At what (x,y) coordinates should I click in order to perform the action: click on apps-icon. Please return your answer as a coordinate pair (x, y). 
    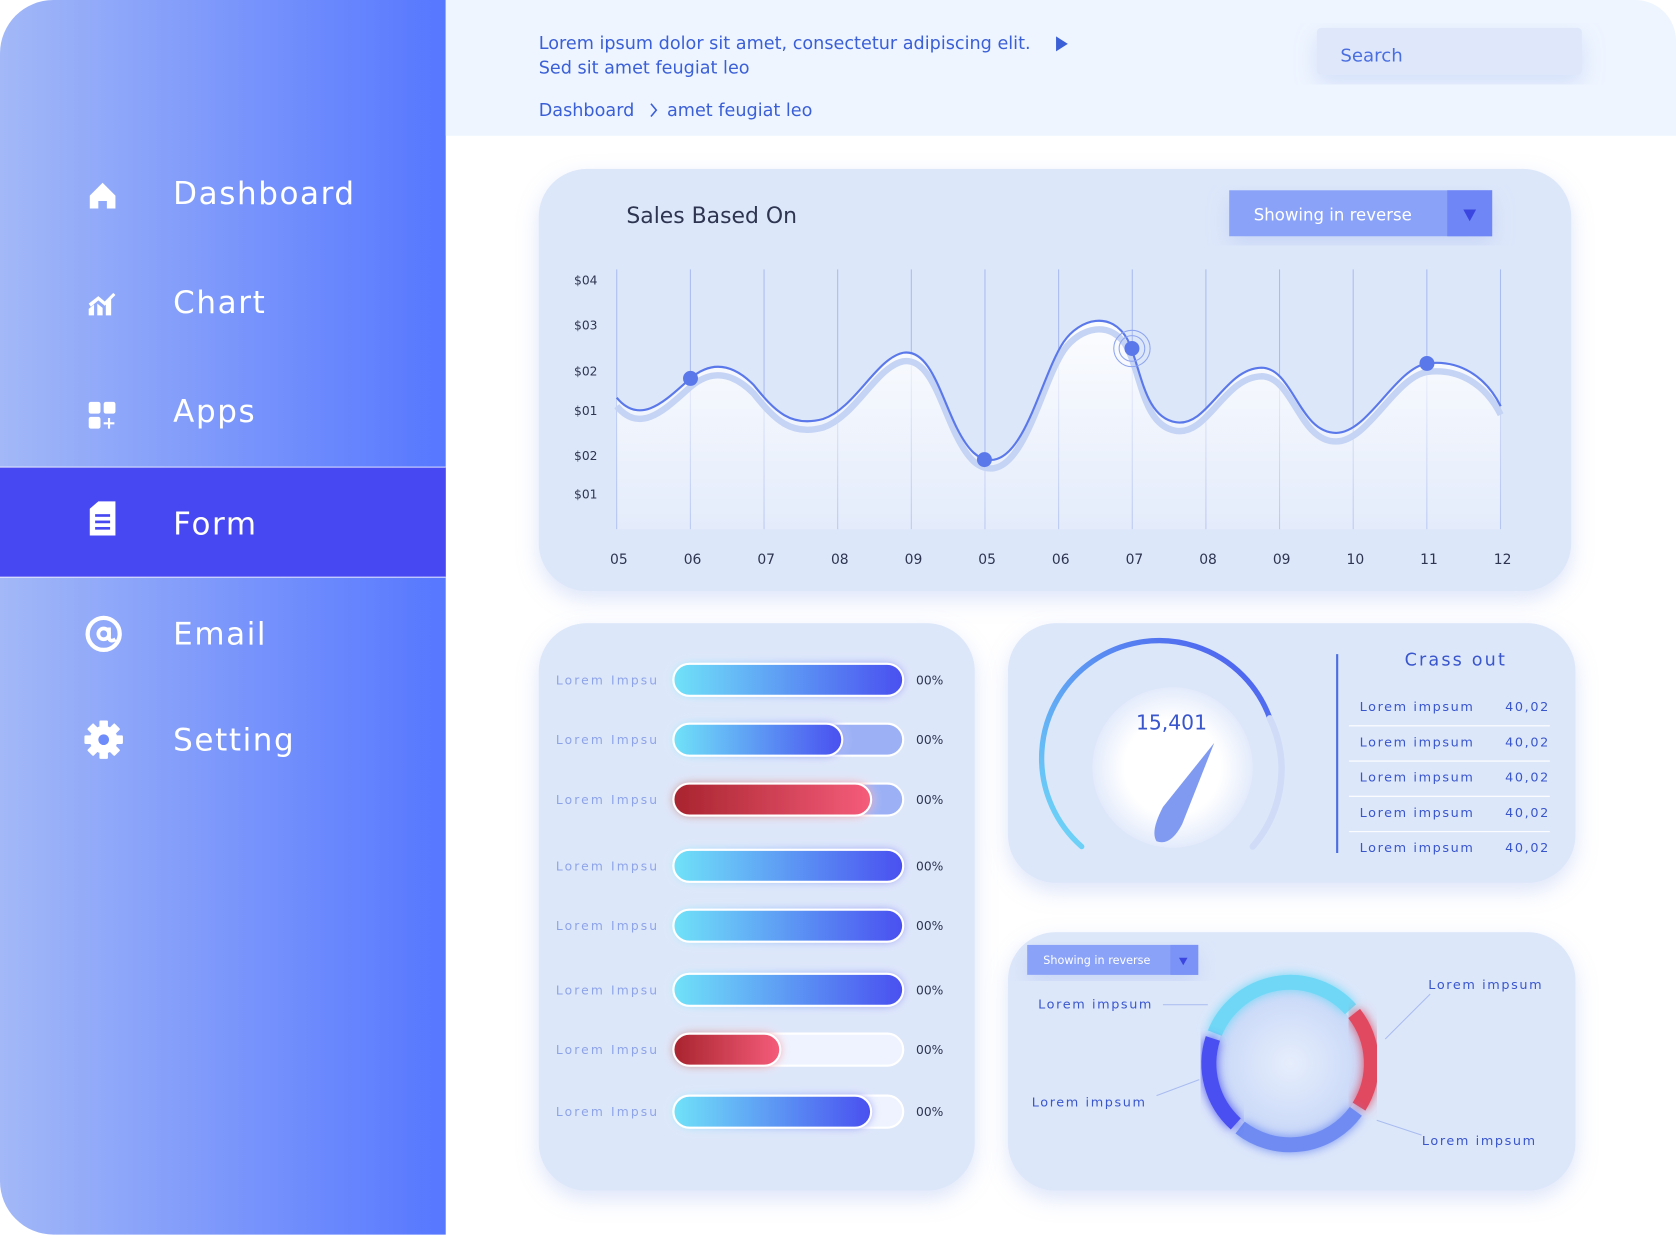
    Looking at the image, I should click on (102, 415).